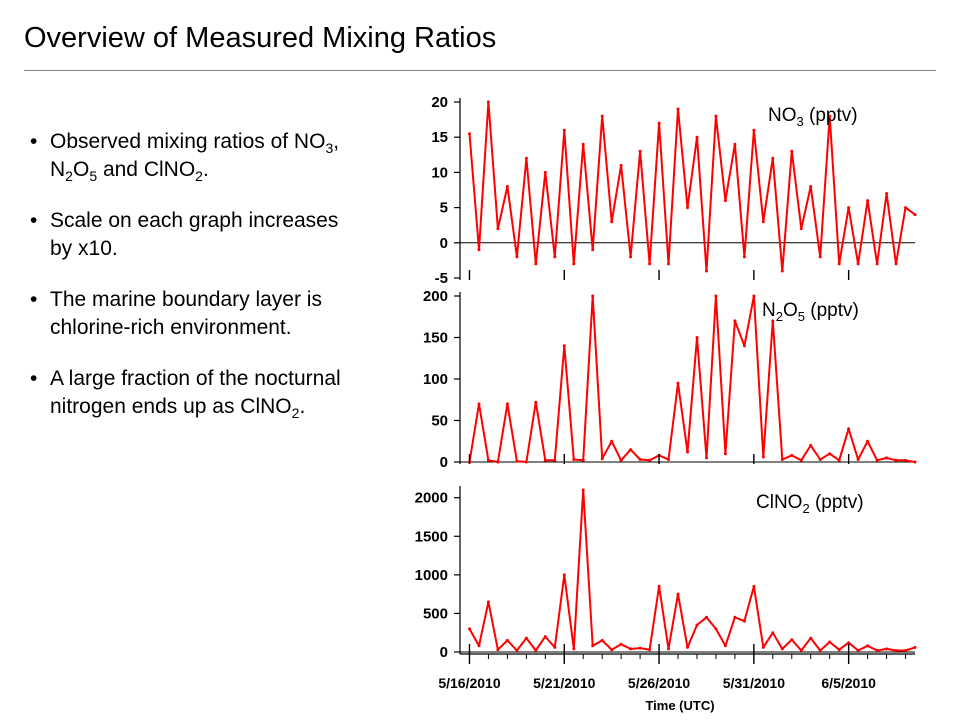 The height and width of the screenshot is (725, 960). Describe the element at coordinates (431, 498) in the screenshot. I see `y-tick-label: 2000` at that location.